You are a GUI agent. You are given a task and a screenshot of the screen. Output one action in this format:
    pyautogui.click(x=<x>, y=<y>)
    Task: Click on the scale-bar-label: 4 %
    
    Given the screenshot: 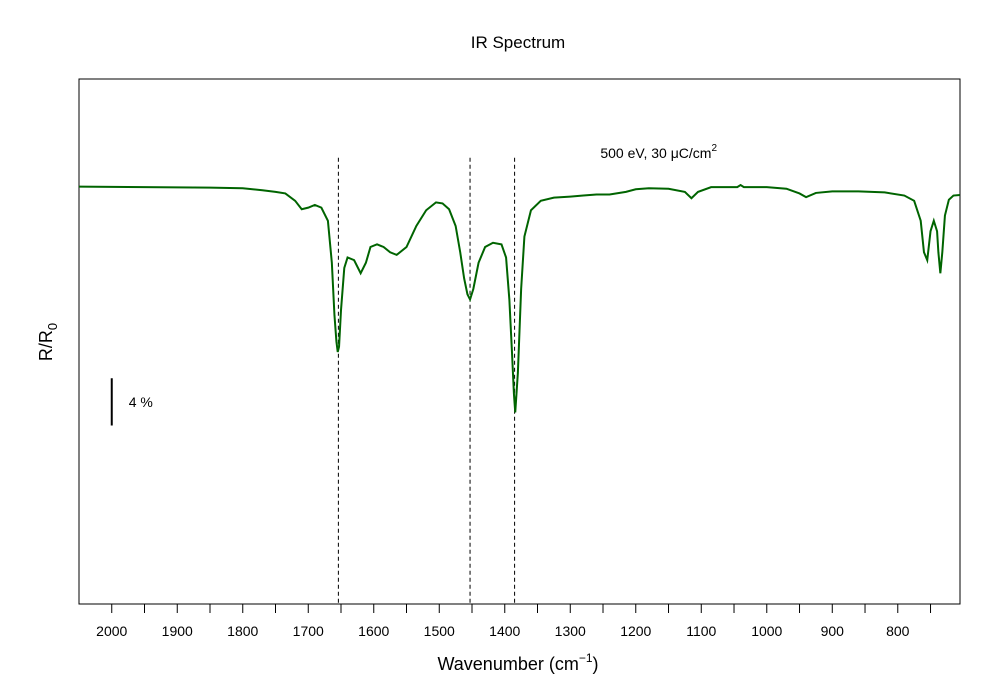 What is the action you would take?
    pyautogui.click(x=141, y=402)
    